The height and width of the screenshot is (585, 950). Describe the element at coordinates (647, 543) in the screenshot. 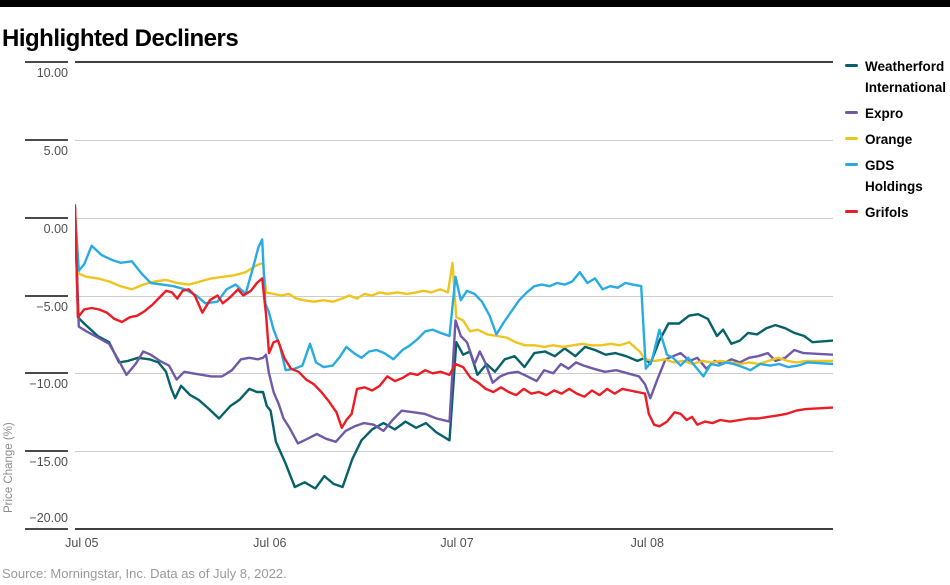

I see `x-tick-label-jul-08: Jul 08` at that location.